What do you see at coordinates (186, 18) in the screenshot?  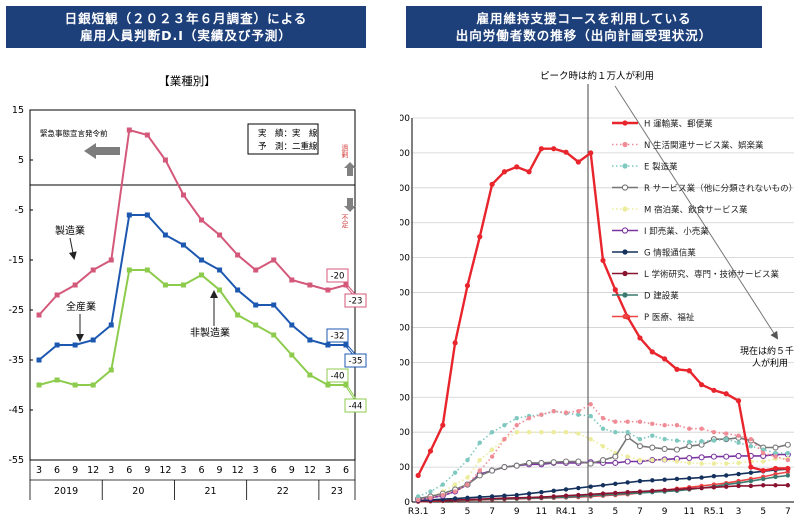 I see `left-header-line1: 日銀短観（２０２３年６月調査）による` at bounding box center [186, 18].